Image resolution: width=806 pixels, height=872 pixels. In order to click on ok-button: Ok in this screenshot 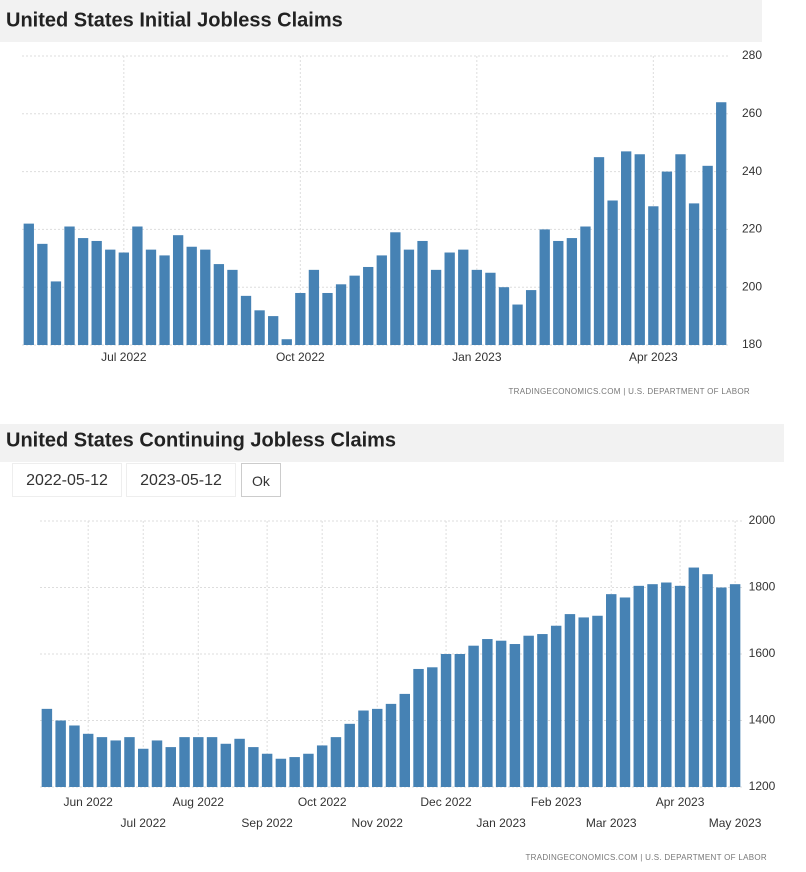, I will do `click(261, 480)`.